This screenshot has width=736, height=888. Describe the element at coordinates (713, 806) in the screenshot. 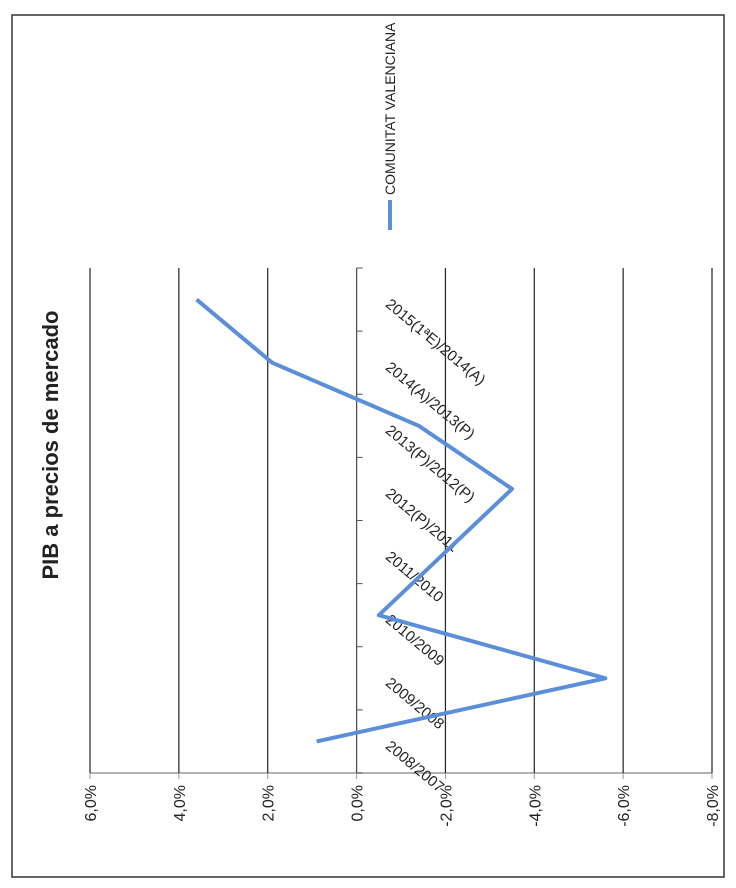

I see `y-tick-label: -8,0%` at that location.